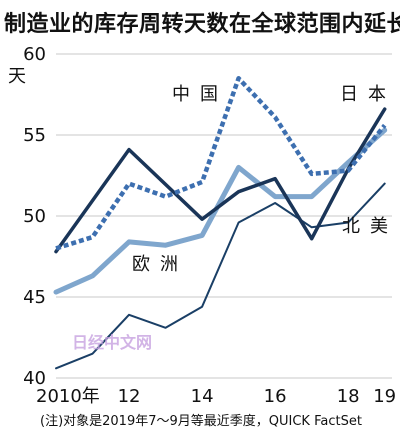 This screenshot has width=400, height=434. I want to click on chart-footnote: (注)对象是2019年7～9月等最近季度，QUICK FactSet, so click(201, 421).